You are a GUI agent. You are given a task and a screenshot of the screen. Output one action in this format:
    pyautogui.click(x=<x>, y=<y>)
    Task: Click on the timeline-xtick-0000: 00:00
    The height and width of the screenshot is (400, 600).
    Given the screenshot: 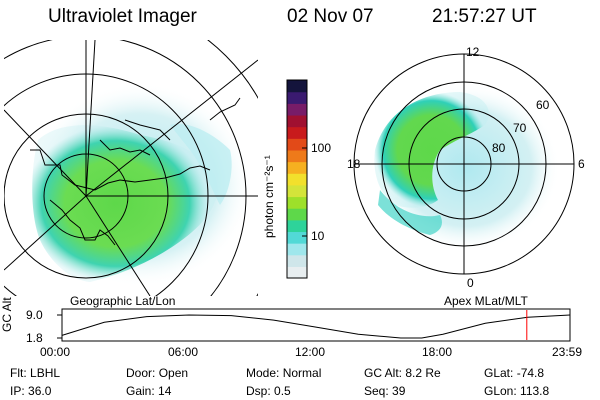 What is the action you would take?
    pyautogui.click(x=55, y=352)
    